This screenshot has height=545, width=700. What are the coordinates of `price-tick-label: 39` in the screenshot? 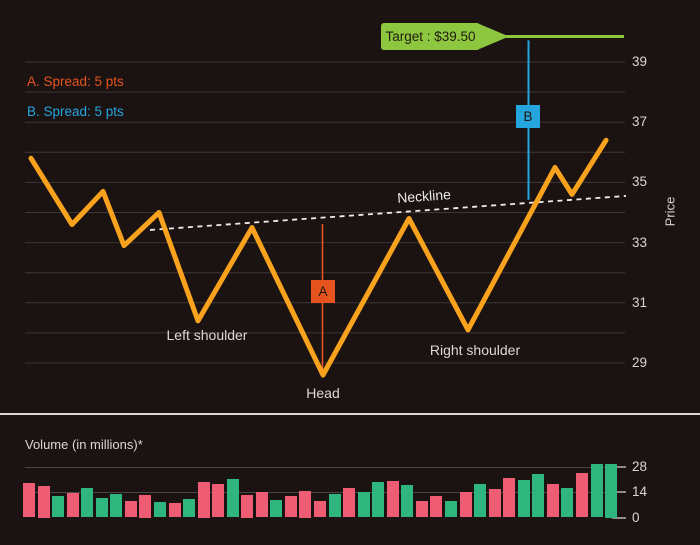 It's located at (640, 61).